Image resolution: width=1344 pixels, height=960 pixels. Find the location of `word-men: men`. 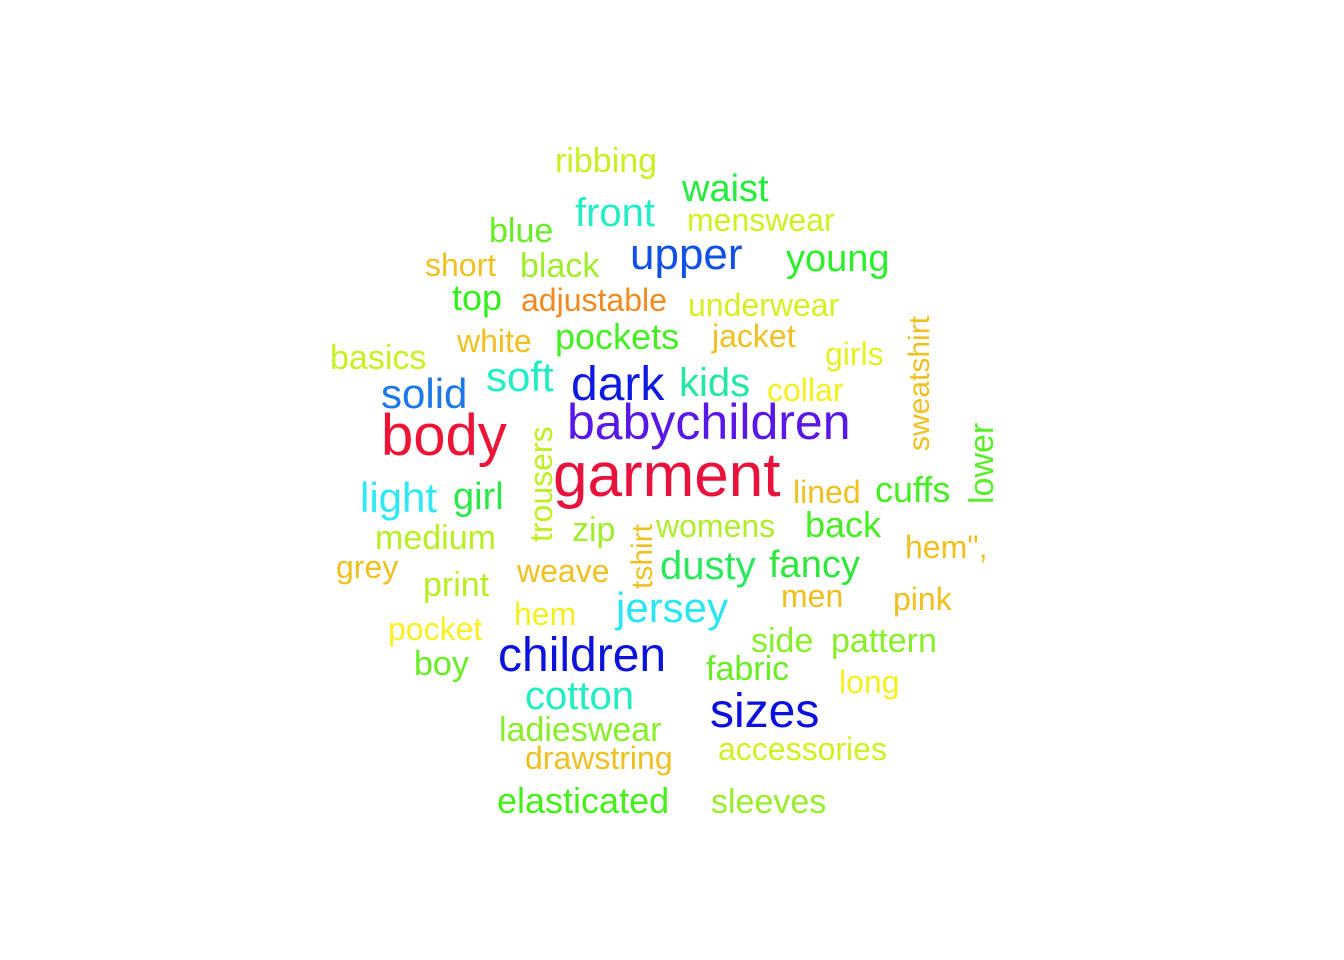

word-men: men is located at coordinates (812, 596).